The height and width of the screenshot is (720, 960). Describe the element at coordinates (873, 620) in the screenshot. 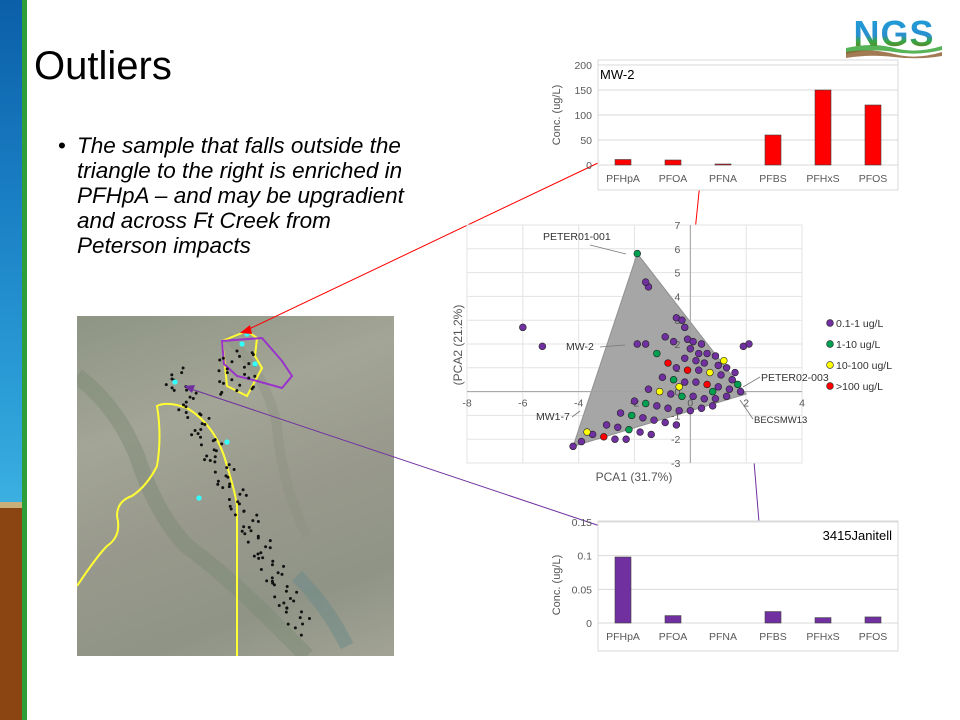

I see `bar-pfos` at that location.